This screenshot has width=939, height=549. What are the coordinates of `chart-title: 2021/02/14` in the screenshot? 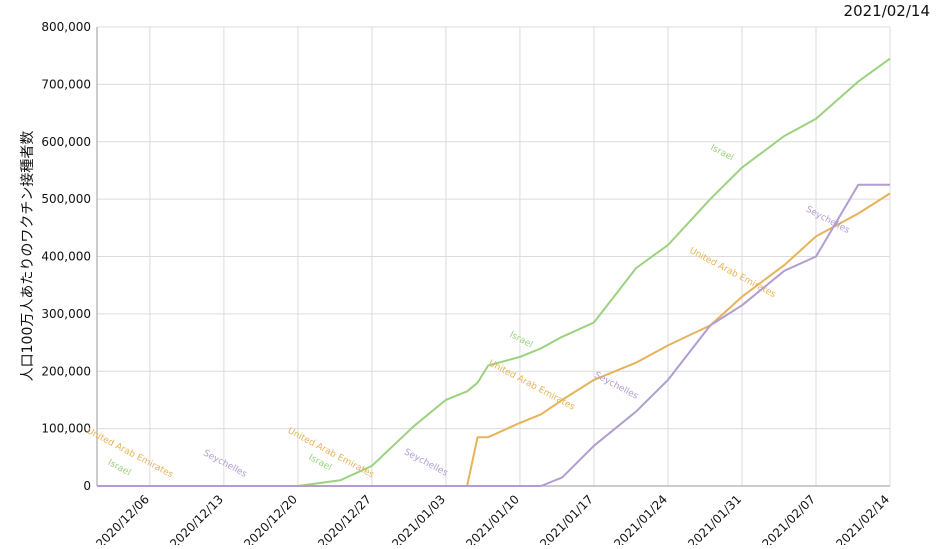 It's located at (887, 11).